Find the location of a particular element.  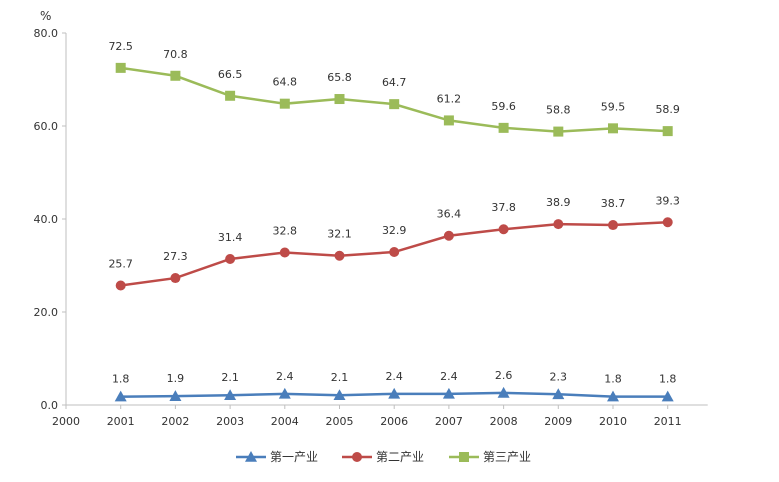

x-tick-label: 2010 is located at coordinates (613, 421).